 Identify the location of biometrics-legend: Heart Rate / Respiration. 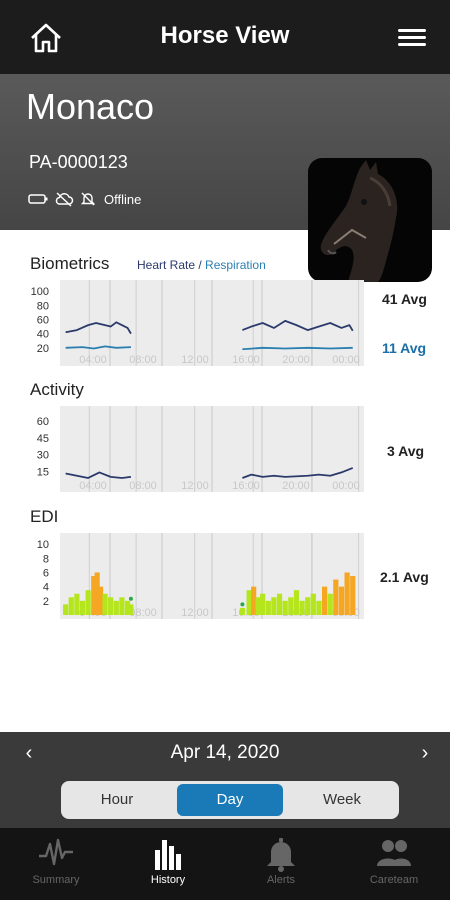
(201, 265).